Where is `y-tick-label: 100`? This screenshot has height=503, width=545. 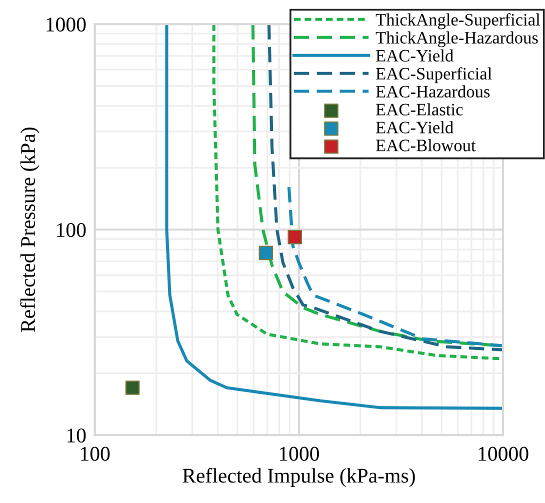 y-tick-label: 100 is located at coordinates (71, 230).